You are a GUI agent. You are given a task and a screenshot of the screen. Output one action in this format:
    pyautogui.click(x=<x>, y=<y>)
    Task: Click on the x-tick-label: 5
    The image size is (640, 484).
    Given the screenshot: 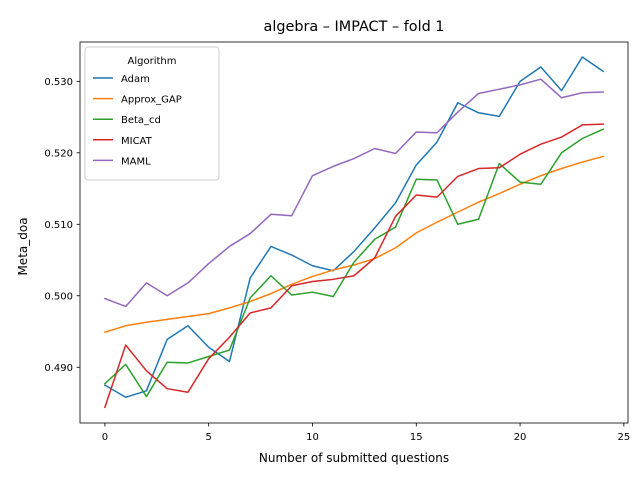 What is the action you would take?
    pyautogui.click(x=209, y=437)
    